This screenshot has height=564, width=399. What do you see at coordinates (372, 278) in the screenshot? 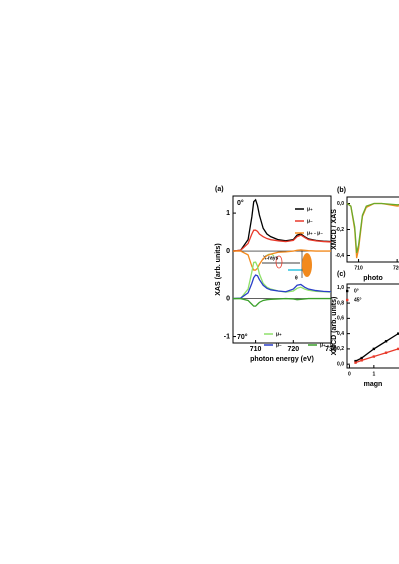
I see `x-axis-label: photo` at bounding box center [372, 278].